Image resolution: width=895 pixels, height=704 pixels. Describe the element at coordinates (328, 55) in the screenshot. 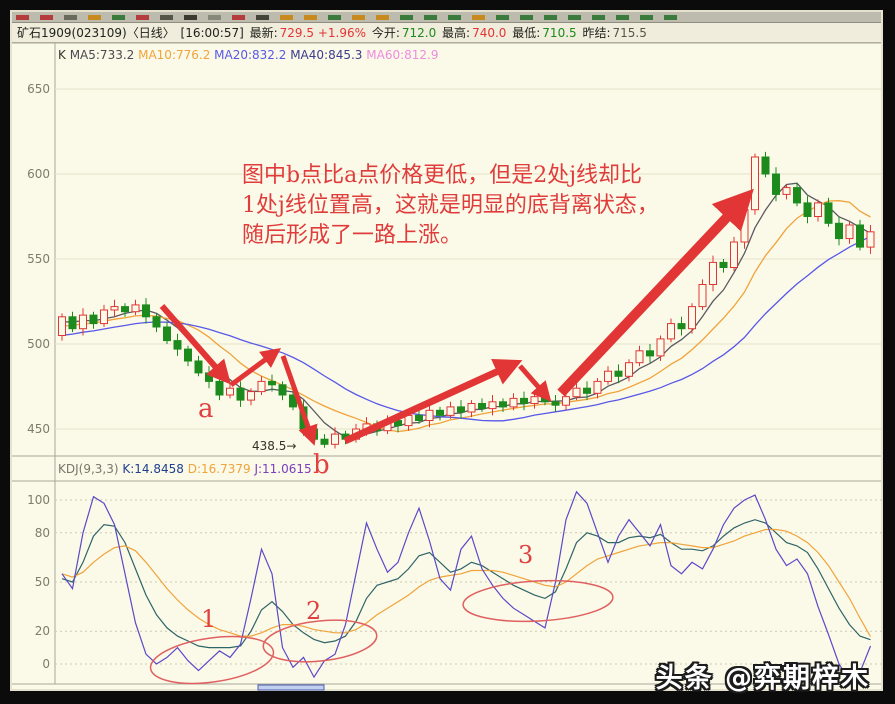

I see `ma-value-segment: MA40:845.3` at that location.